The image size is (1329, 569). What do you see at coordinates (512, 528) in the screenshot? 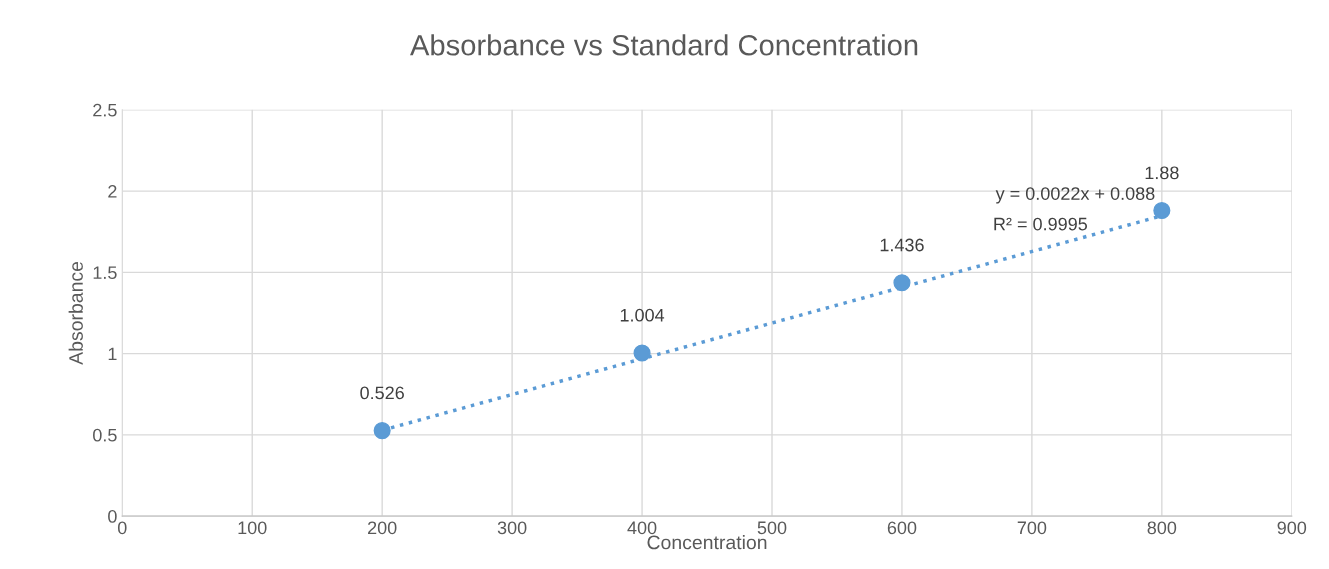
I see `x-tick-label: 300` at bounding box center [512, 528].